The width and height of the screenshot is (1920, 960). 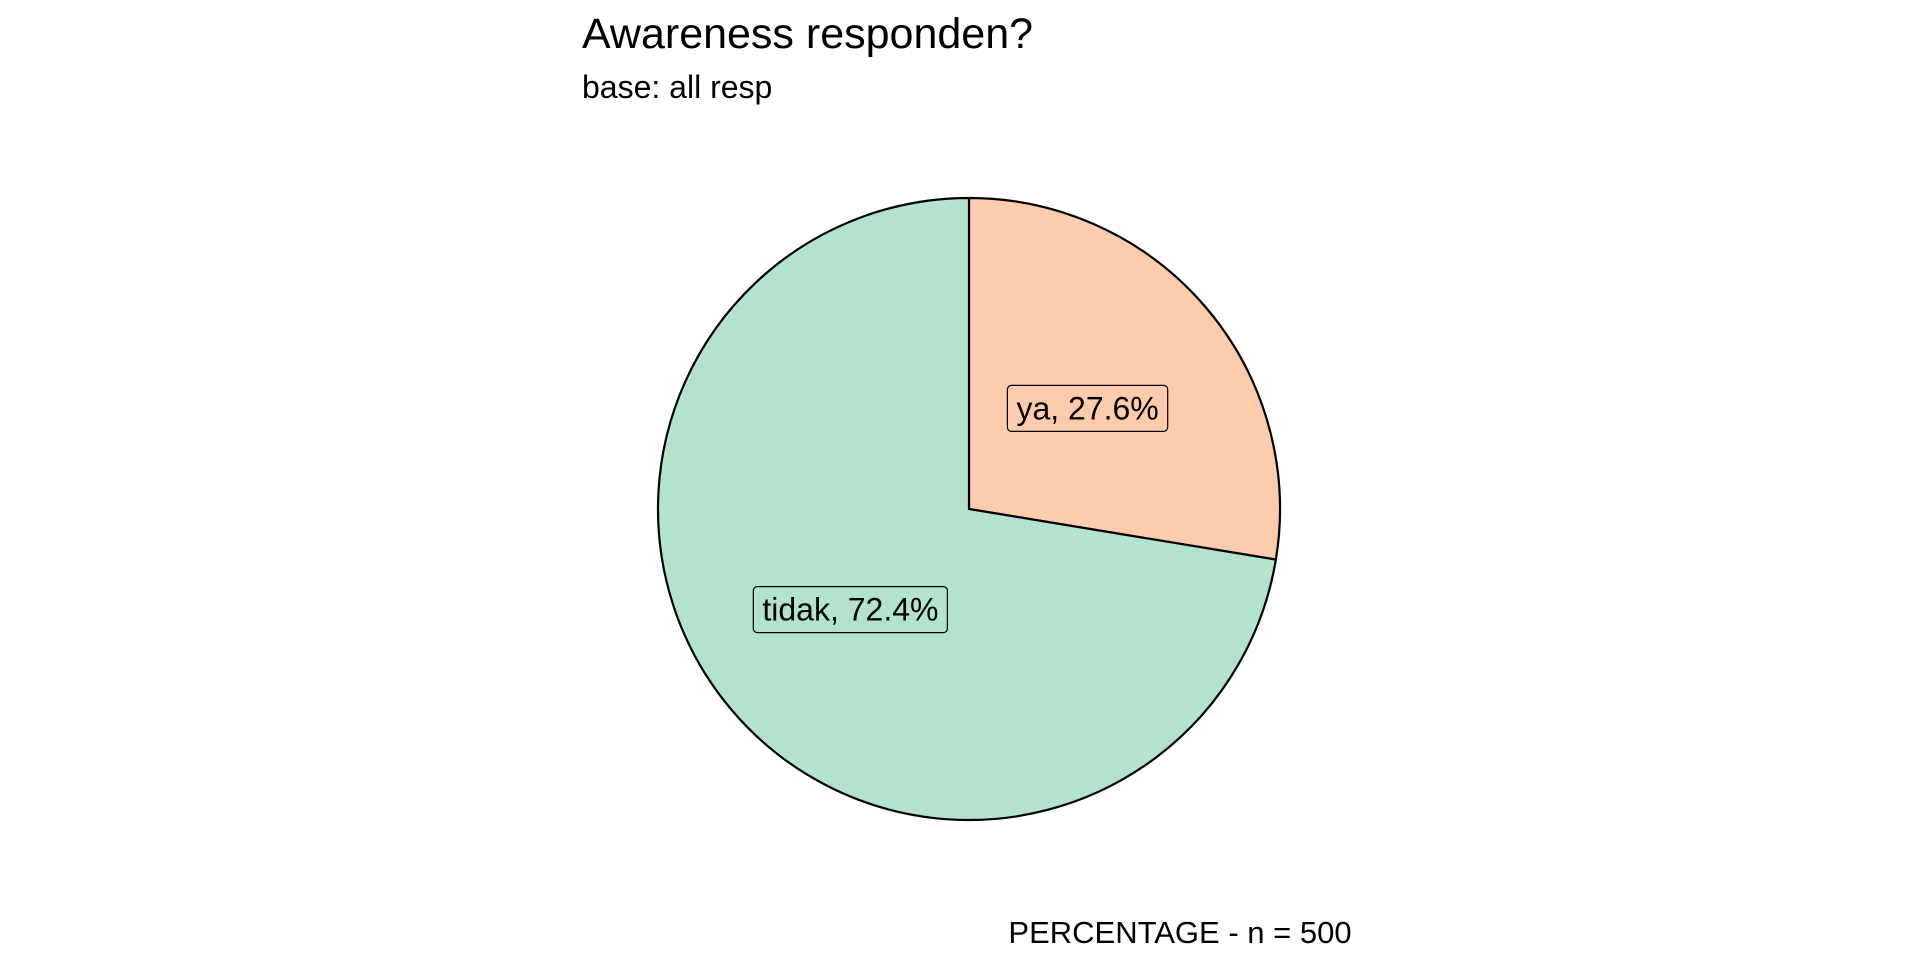 I want to click on pie-slice-ya, so click(x=1124, y=378).